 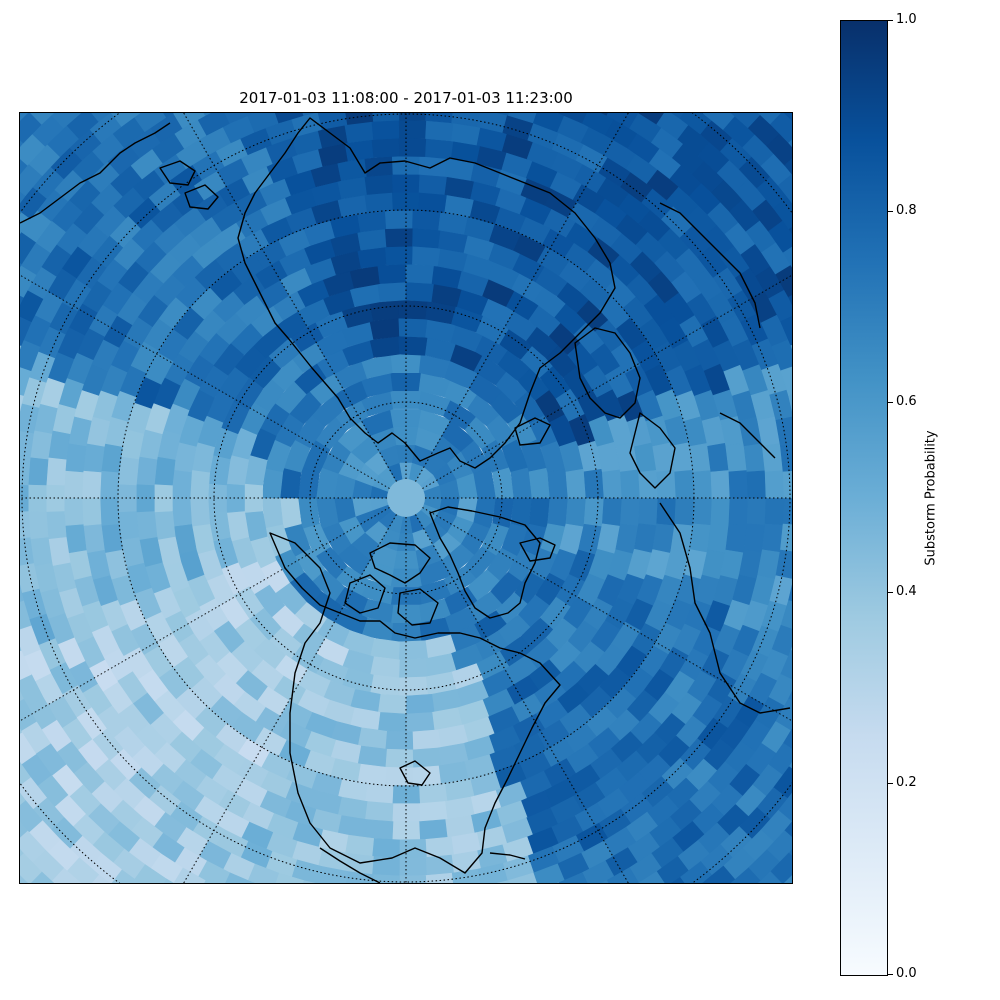 I want to click on colorbar-gradient, so click(x=864, y=498).